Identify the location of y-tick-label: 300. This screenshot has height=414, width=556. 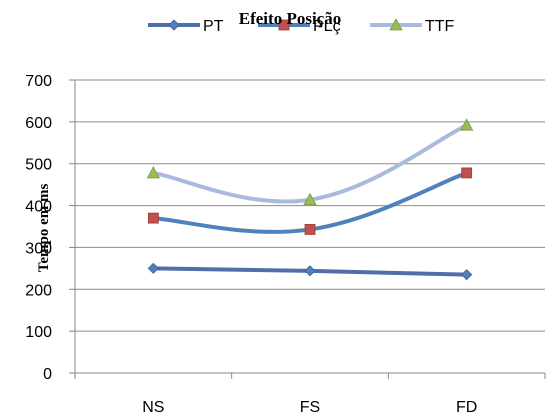
(38, 248).